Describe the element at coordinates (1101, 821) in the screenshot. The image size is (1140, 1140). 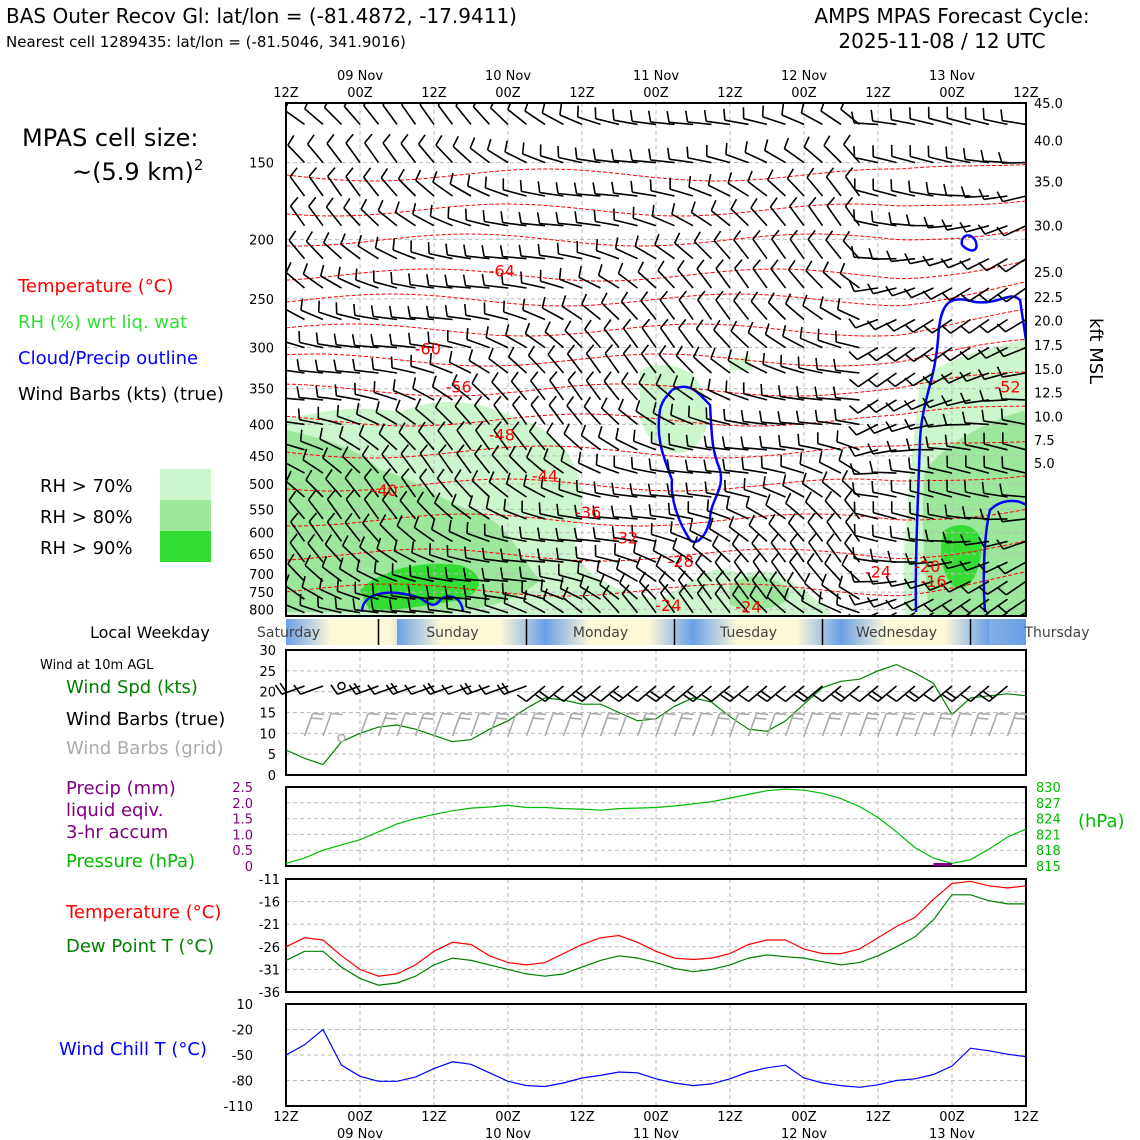
I see `hpa-label: (hPa)` at that location.